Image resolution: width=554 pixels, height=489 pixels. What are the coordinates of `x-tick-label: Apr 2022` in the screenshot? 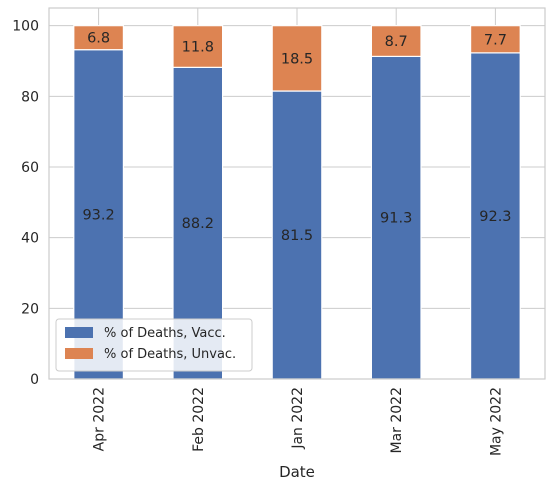 It's located at (100, 419).